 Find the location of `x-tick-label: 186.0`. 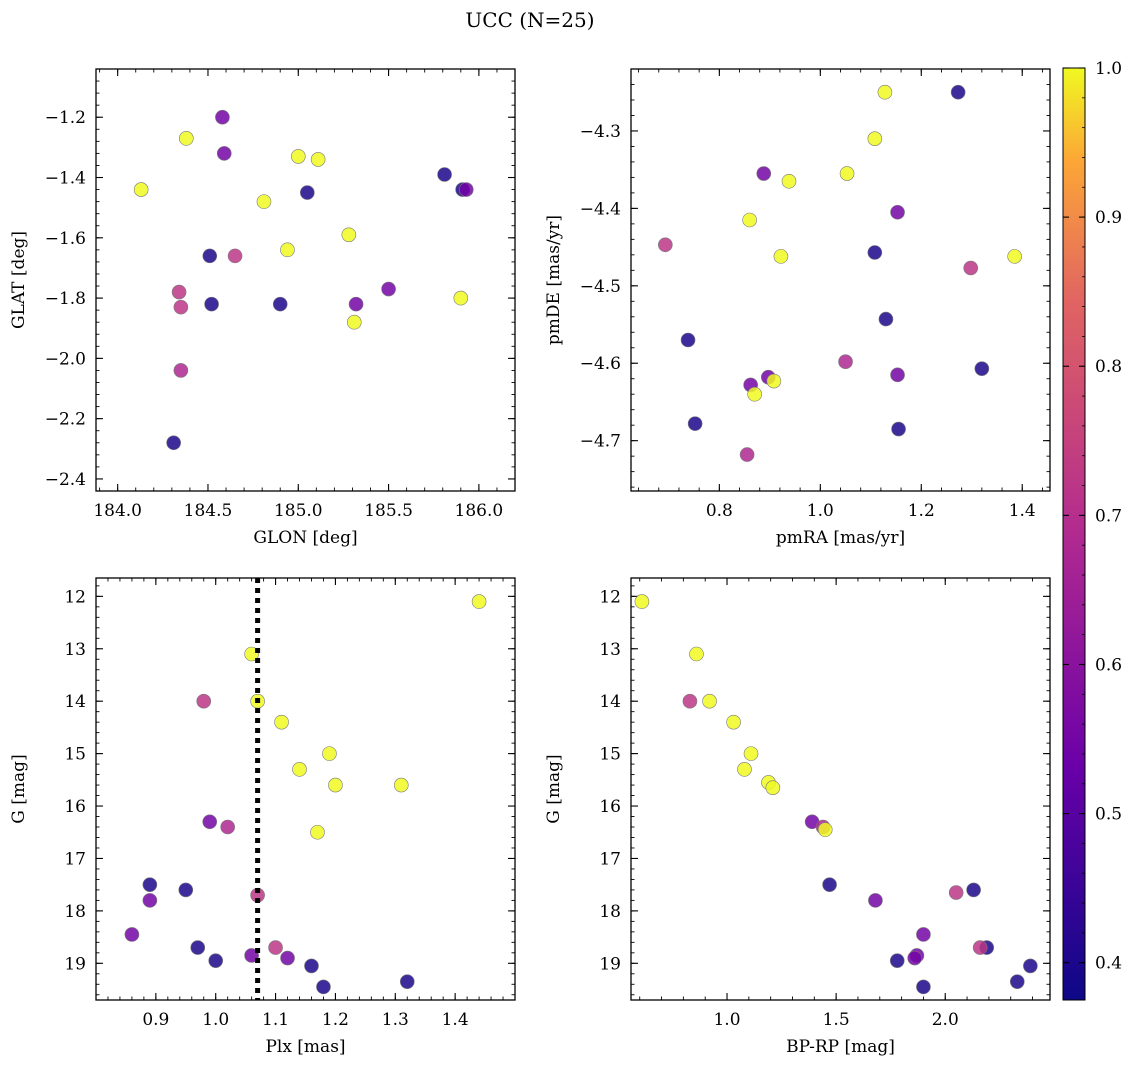

x-tick-label: 186.0 is located at coordinates (479, 511).